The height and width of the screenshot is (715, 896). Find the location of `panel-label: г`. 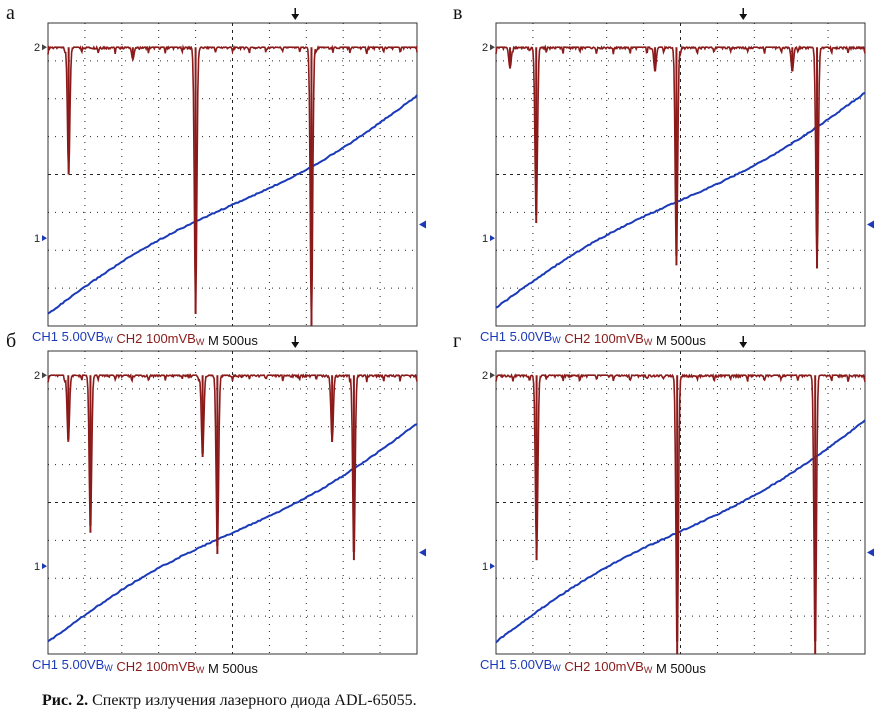

panel-label: г is located at coordinates (457, 341).